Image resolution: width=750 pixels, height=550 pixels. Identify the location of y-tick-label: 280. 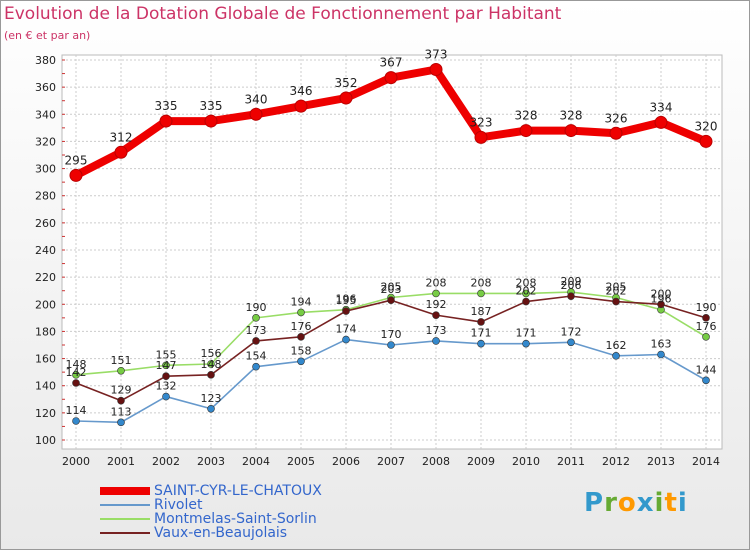
(45, 196).